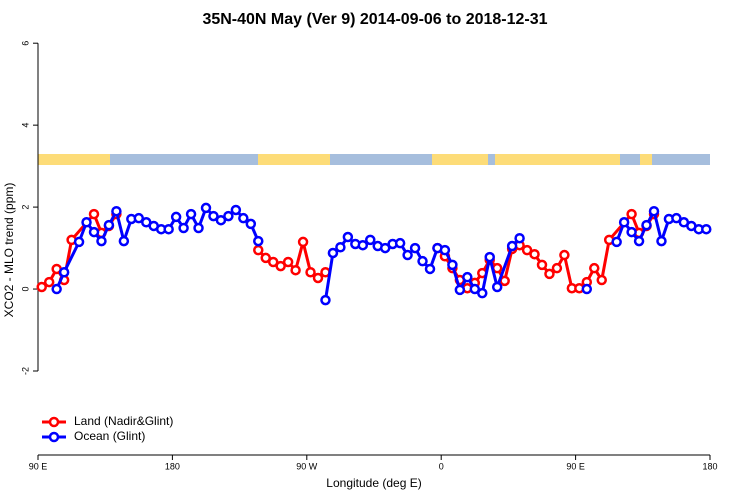 The image size is (750, 500). What do you see at coordinates (373, 483) in the screenshot?
I see `x-axis-label: Longitude (deg E)` at bounding box center [373, 483].